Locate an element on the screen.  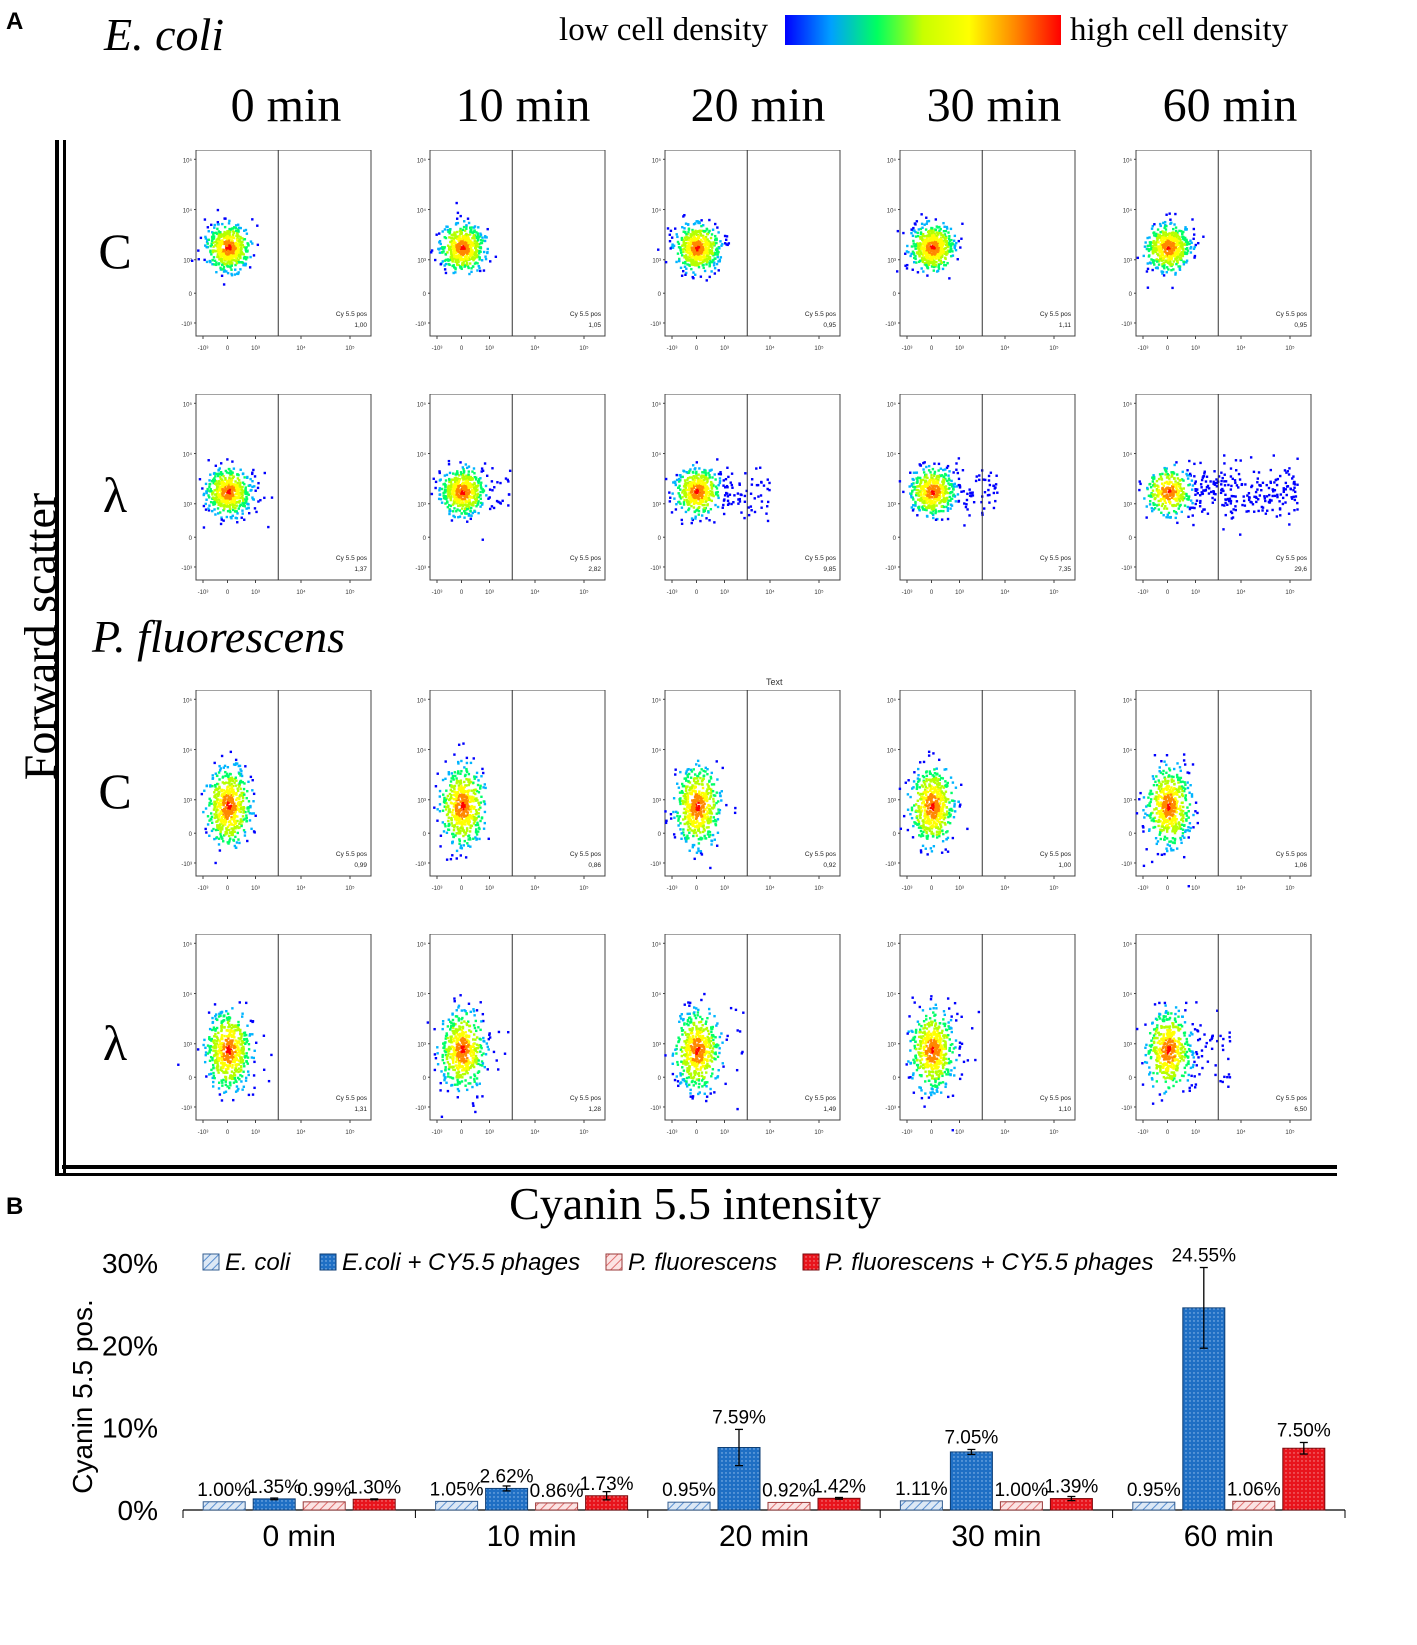
data-label: 24.55% is located at coordinates (1204, 1256).